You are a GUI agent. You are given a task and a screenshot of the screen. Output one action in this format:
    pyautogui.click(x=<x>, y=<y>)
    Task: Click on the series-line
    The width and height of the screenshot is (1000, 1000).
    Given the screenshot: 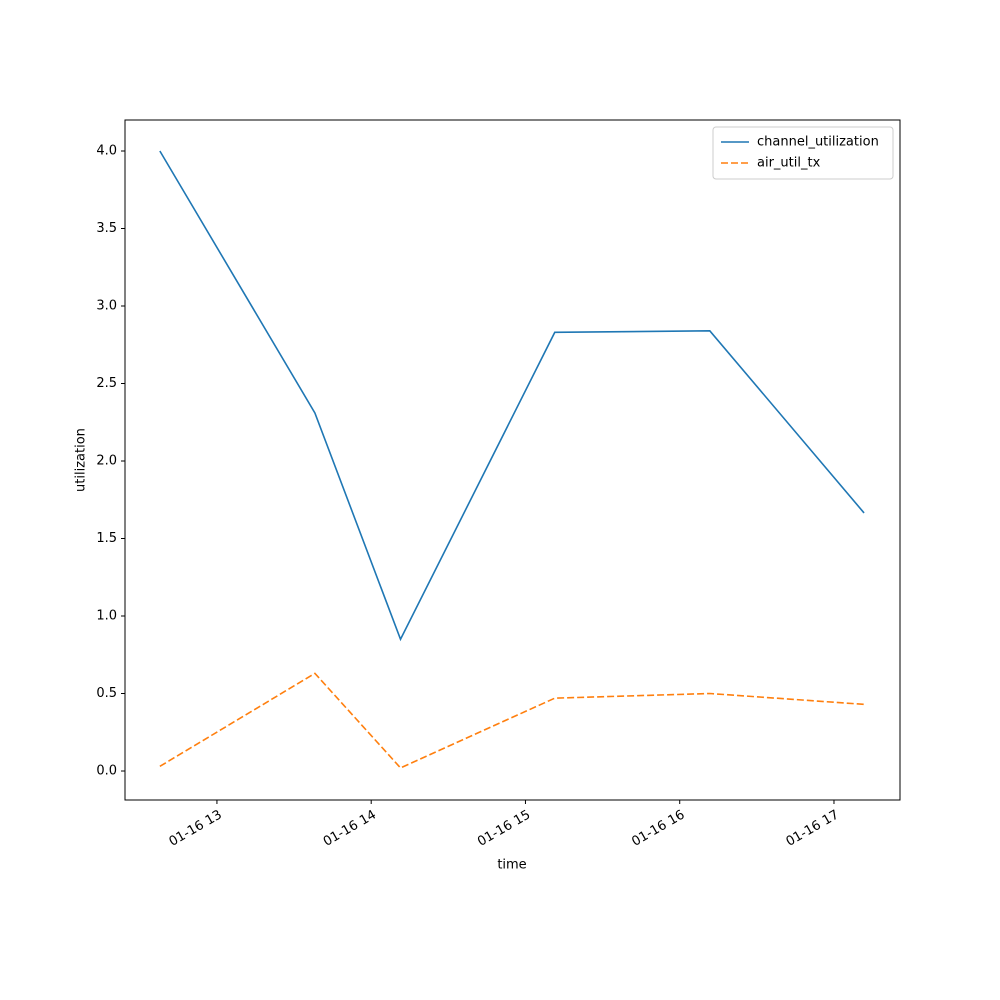 What is the action you would take?
    pyautogui.click(x=512, y=720)
    